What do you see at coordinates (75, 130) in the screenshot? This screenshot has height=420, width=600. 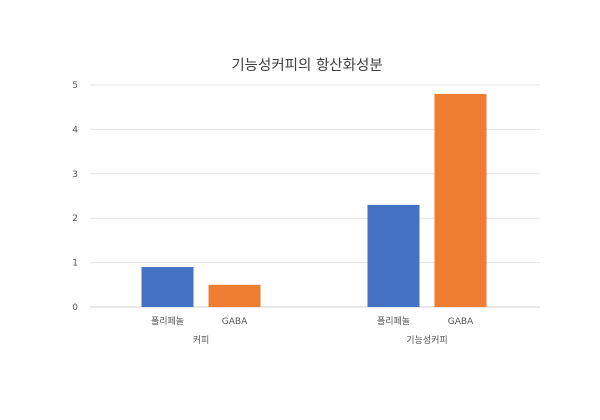 I see `y-tick-label-4: 4` at bounding box center [75, 130].